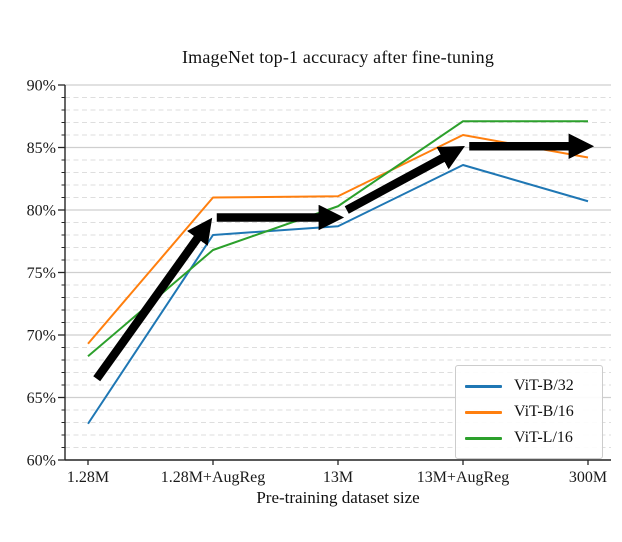 This screenshot has height=542, width=622. I want to click on x-tick-label: 13M+AugReg, so click(463, 477).